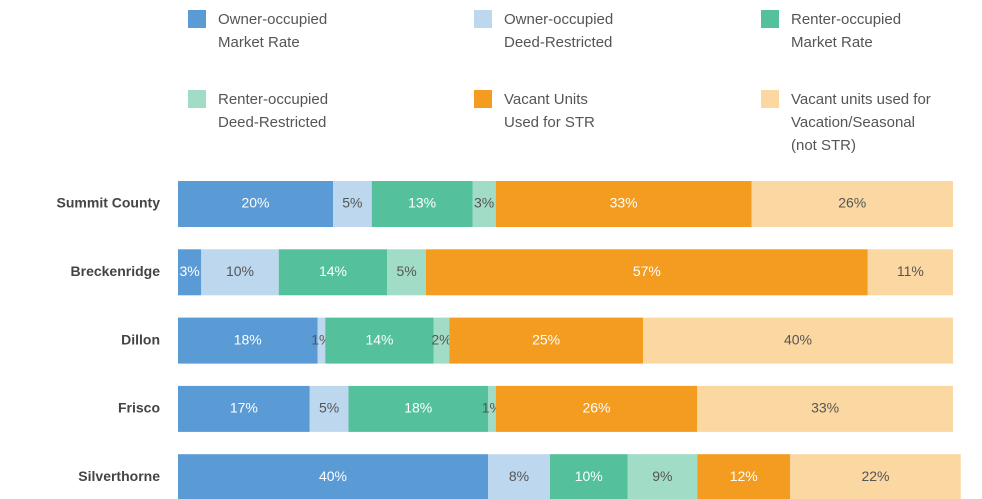 Image resolution: width=982 pixels, height=499 pixels. I want to click on data-label: 12%, so click(744, 476).